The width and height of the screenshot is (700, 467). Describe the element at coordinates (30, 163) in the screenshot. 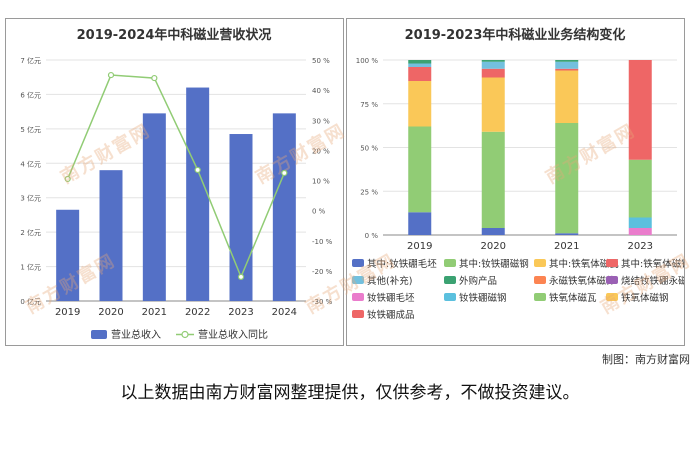

I see `y-left-tick-label: 4 亿元` at that location.